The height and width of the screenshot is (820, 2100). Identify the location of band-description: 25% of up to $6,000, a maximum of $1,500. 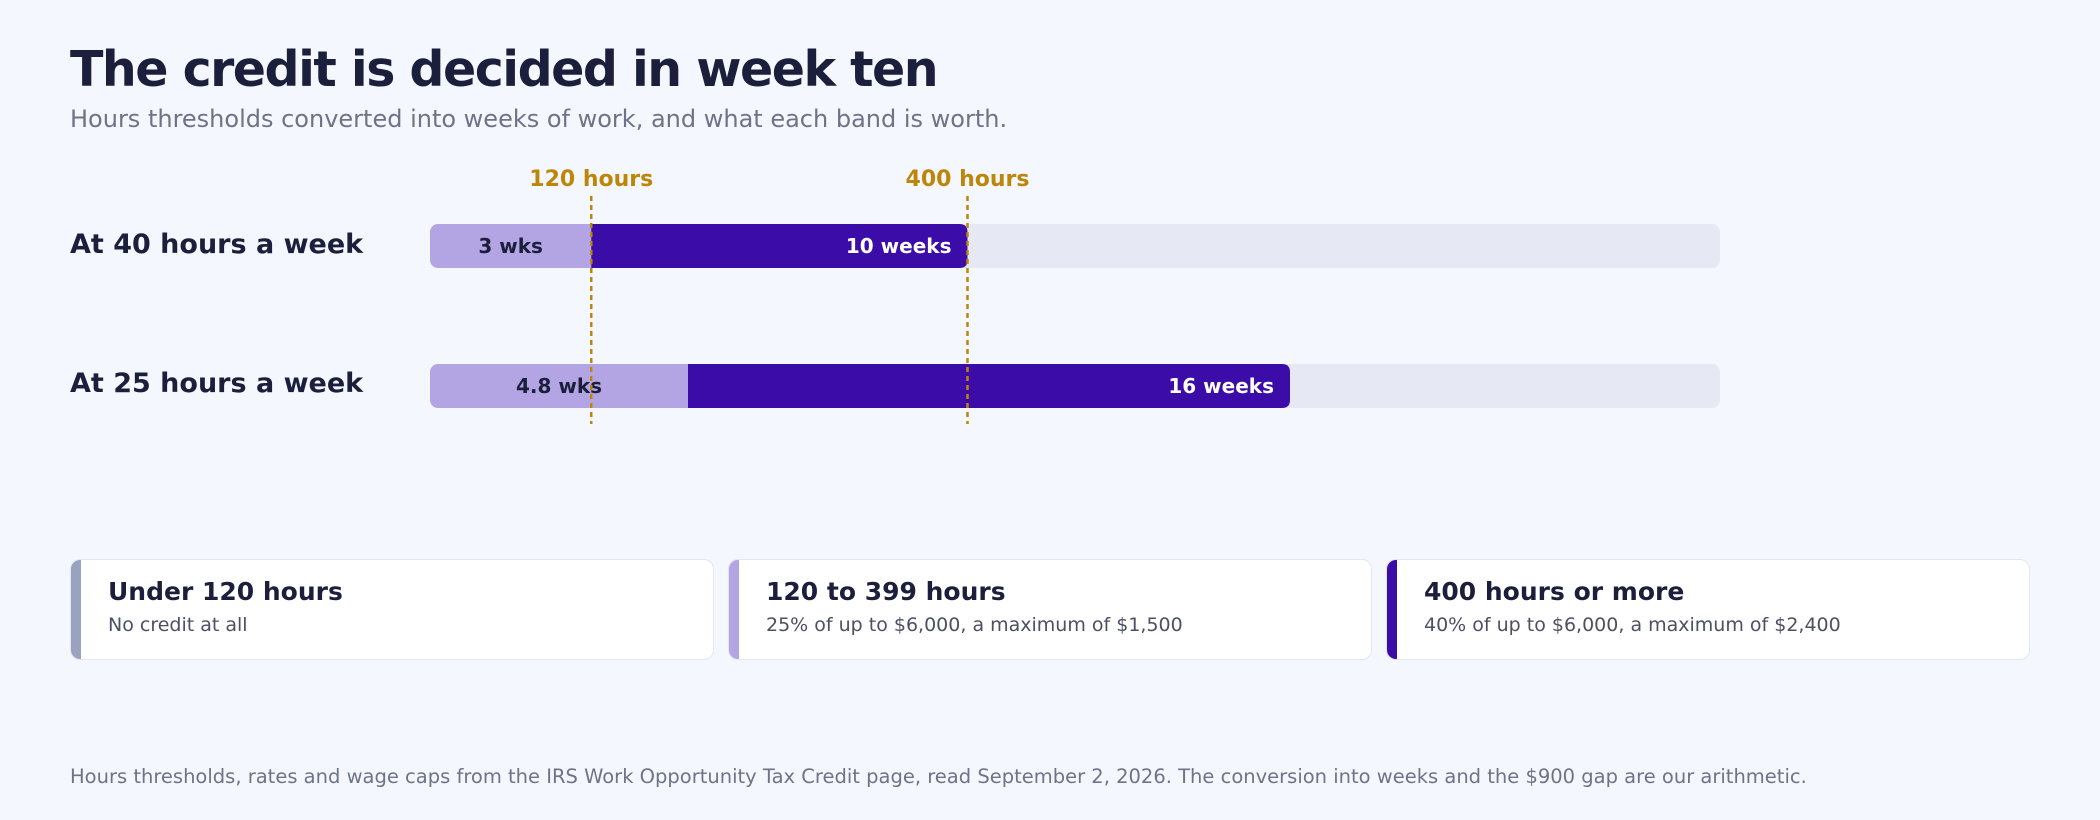
(974, 625).